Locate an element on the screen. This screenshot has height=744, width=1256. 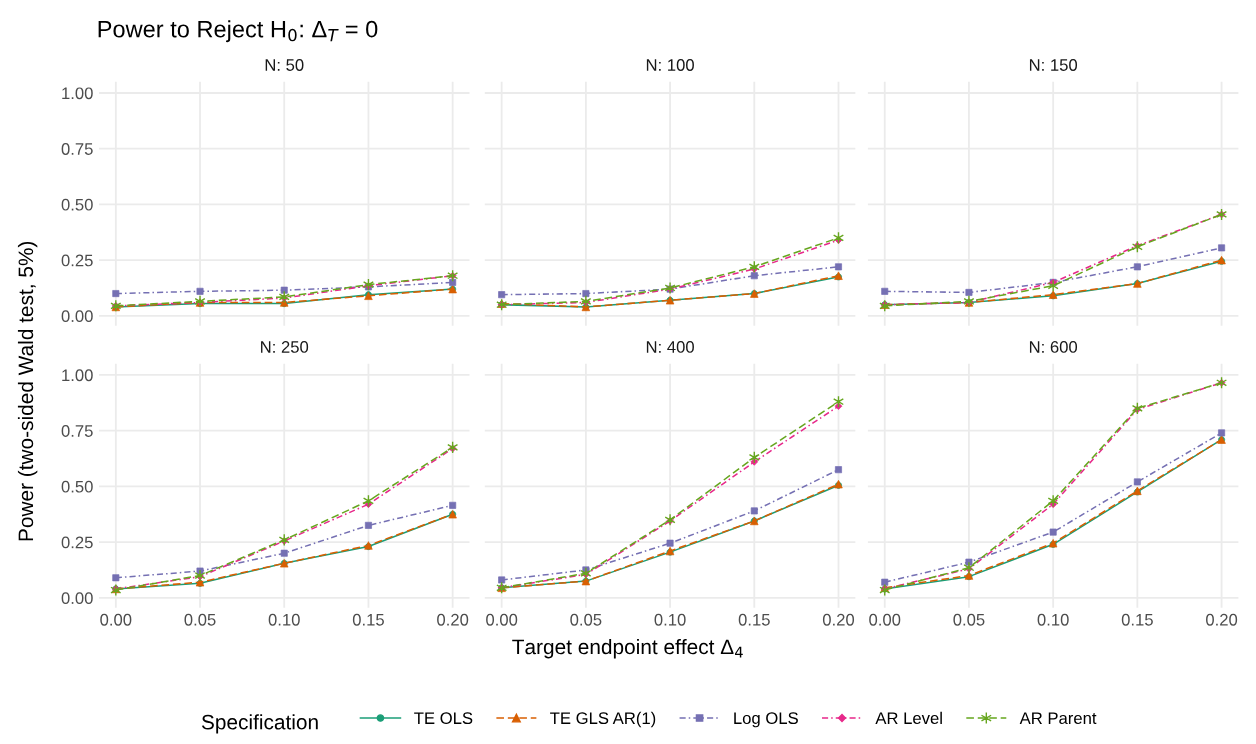
chart-title: N: 250 is located at coordinates (285, 347).